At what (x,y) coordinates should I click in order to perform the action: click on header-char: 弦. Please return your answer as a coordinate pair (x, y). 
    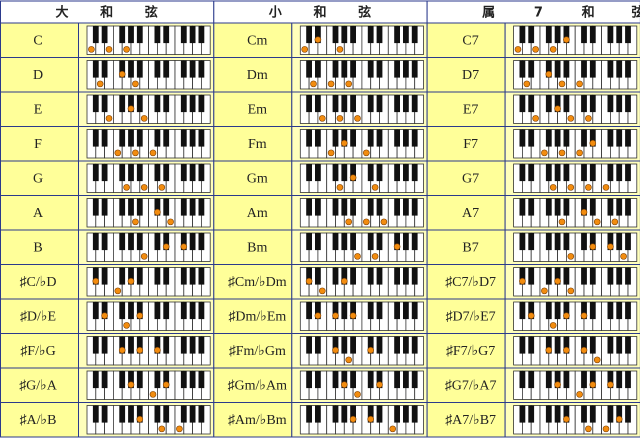
    Looking at the image, I should click on (151, 13).